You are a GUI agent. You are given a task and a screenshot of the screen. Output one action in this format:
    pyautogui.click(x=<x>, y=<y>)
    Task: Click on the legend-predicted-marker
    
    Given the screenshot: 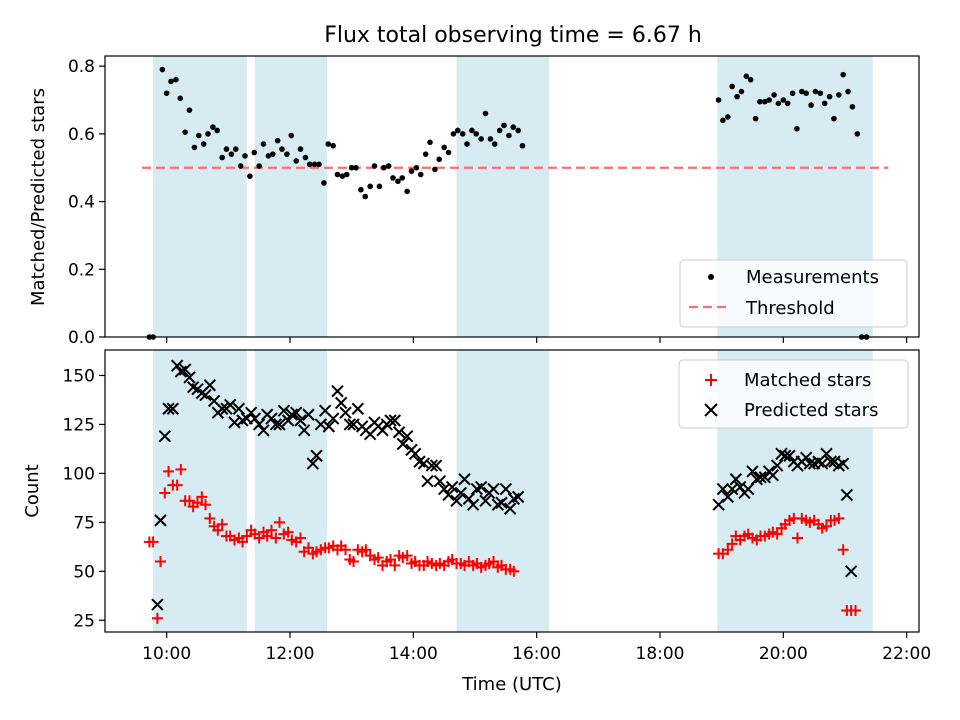 What is the action you would take?
    pyautogui.click(x=711, y=410)
    